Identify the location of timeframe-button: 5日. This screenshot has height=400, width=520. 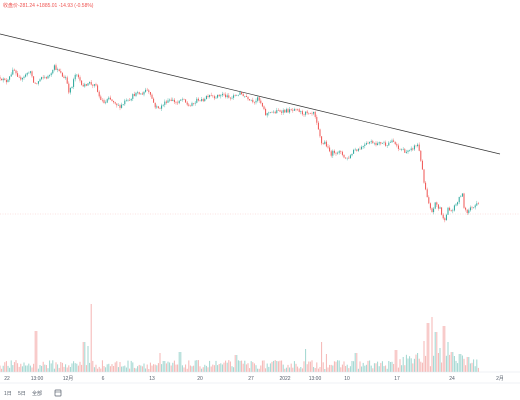
(22, 394).